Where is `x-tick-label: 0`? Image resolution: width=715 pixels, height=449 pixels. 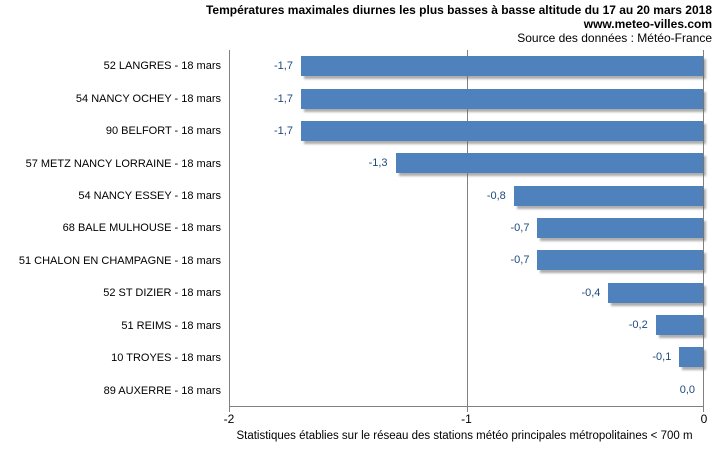
x-tick-label: 0 is located at coordinates (704, 419).